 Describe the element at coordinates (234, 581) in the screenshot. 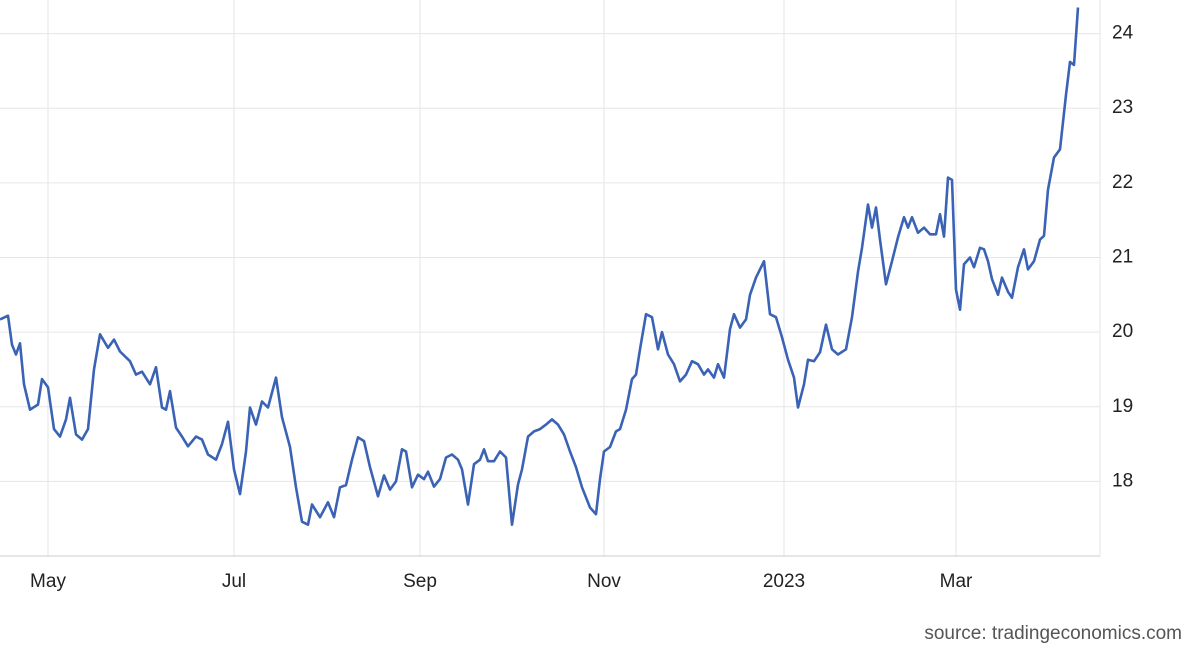

I see `x-tick-label: Jul` at that location.